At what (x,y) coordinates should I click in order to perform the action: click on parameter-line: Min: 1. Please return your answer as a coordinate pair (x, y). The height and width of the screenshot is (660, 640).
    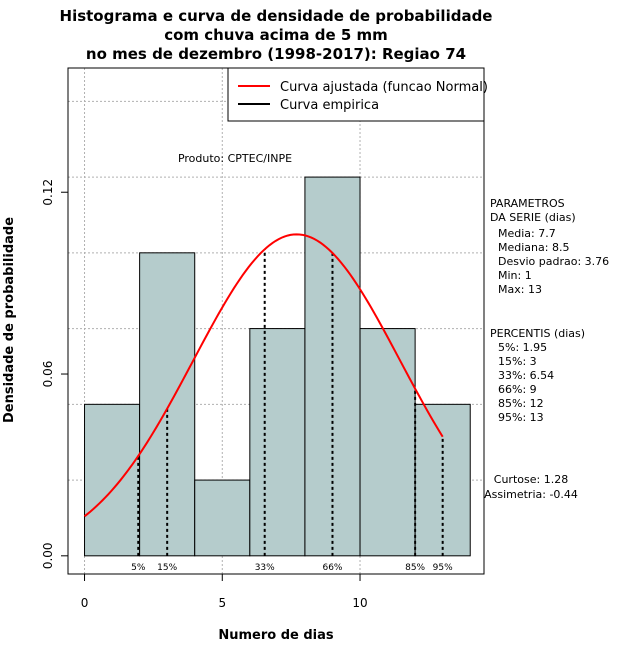
    Looking at the image, I should click on (515, 275).